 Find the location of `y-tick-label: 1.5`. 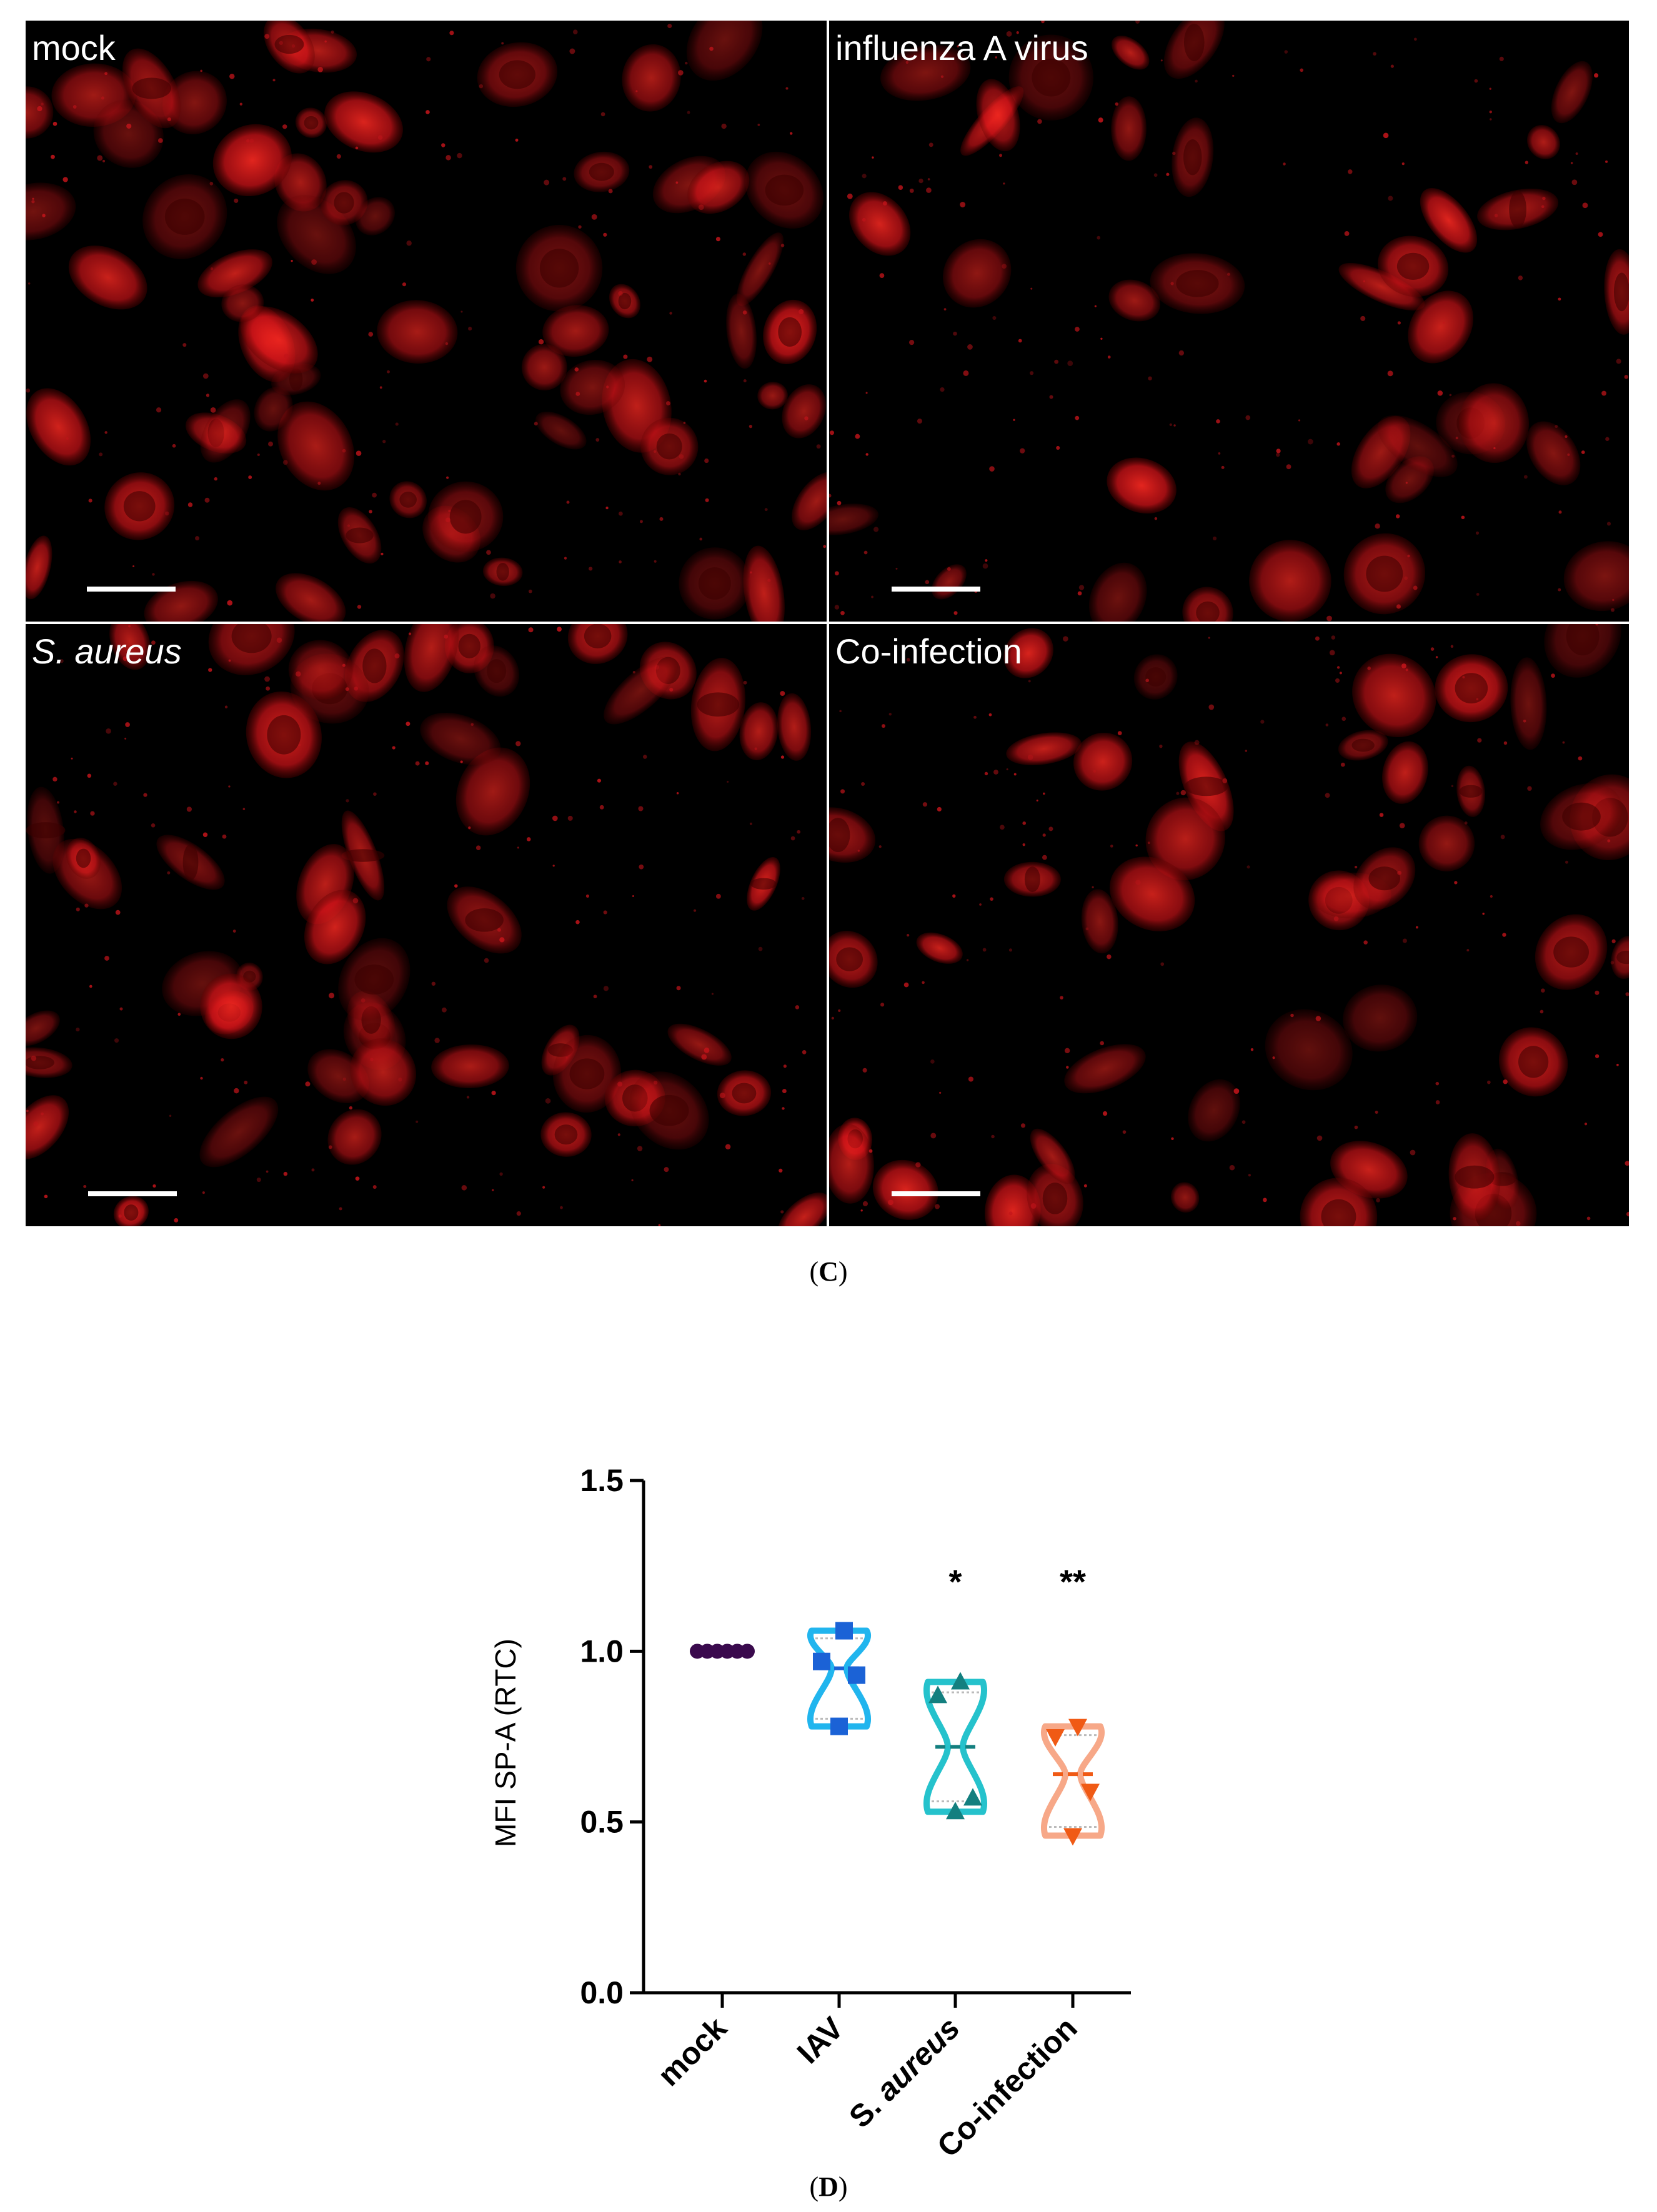

y-tick-label: 1.5 is located at coordinates (602, 1481).